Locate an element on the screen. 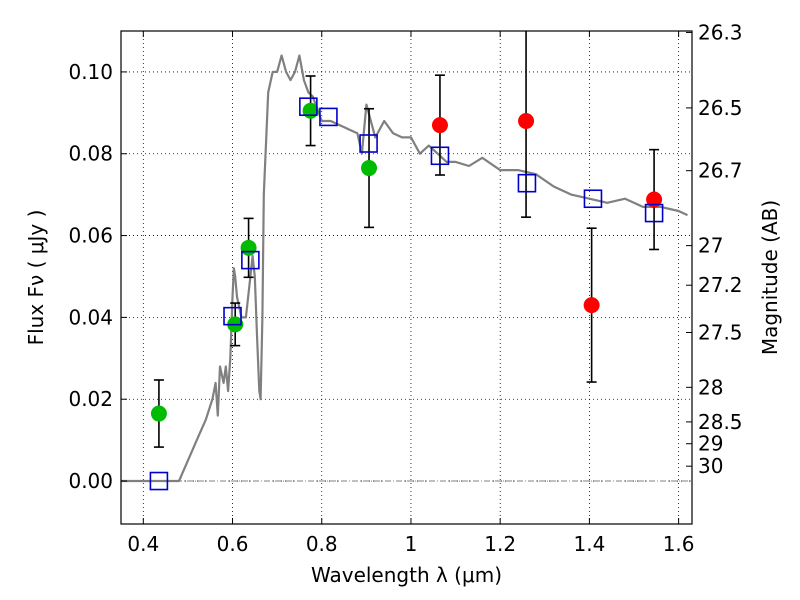 The height and width of the screenshot is (600, 800). y-tick-label: 0.10 is located at coordinates (90, 72).